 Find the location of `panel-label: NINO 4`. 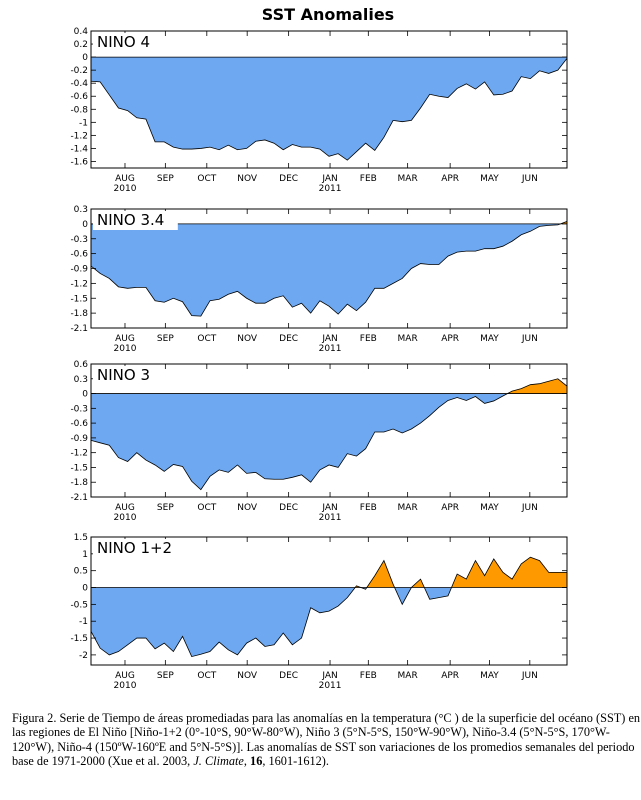

panel-label: NINO 4 is located at coordinates (123, 42).